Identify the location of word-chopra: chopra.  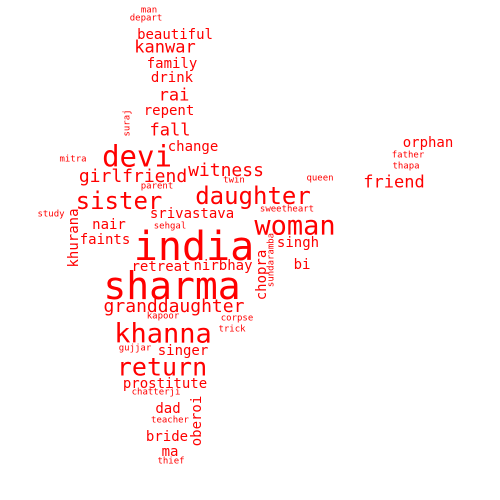
(262, 275).